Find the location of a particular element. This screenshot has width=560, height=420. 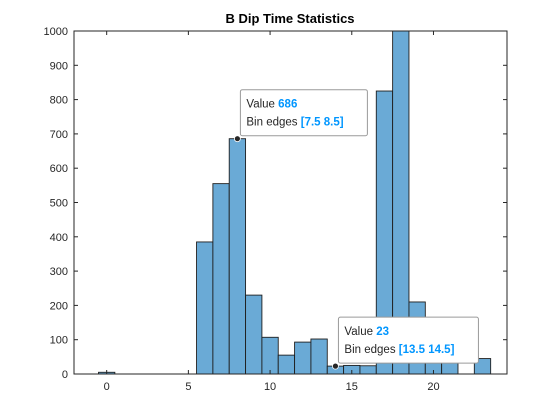

datatip-edges-line: Bin edges [7.5 8.5] is located at coordinates (294, 123).